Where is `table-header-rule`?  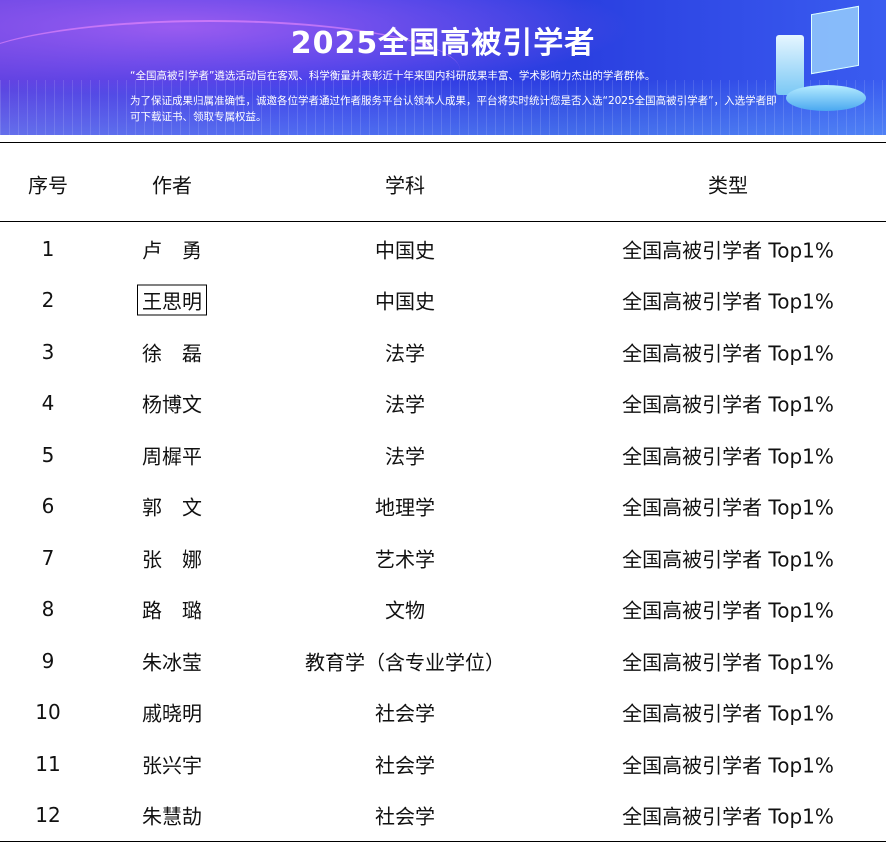 table-header-rule is located at coordinates (443, 221).